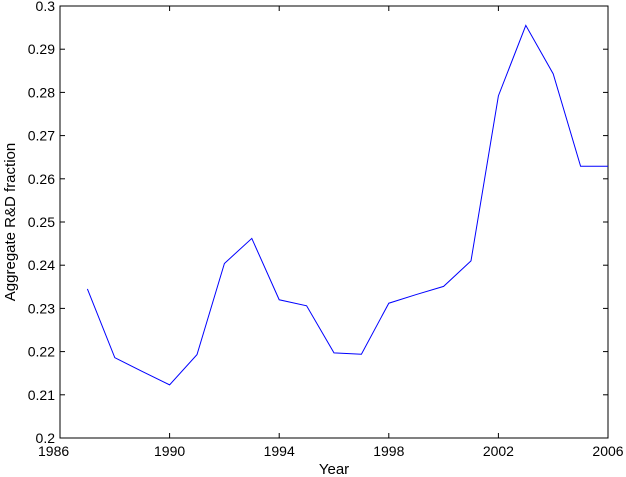 This screenshot has width=626, height=477. I want to click on x-tick-label: 1994, so click(279, 451).